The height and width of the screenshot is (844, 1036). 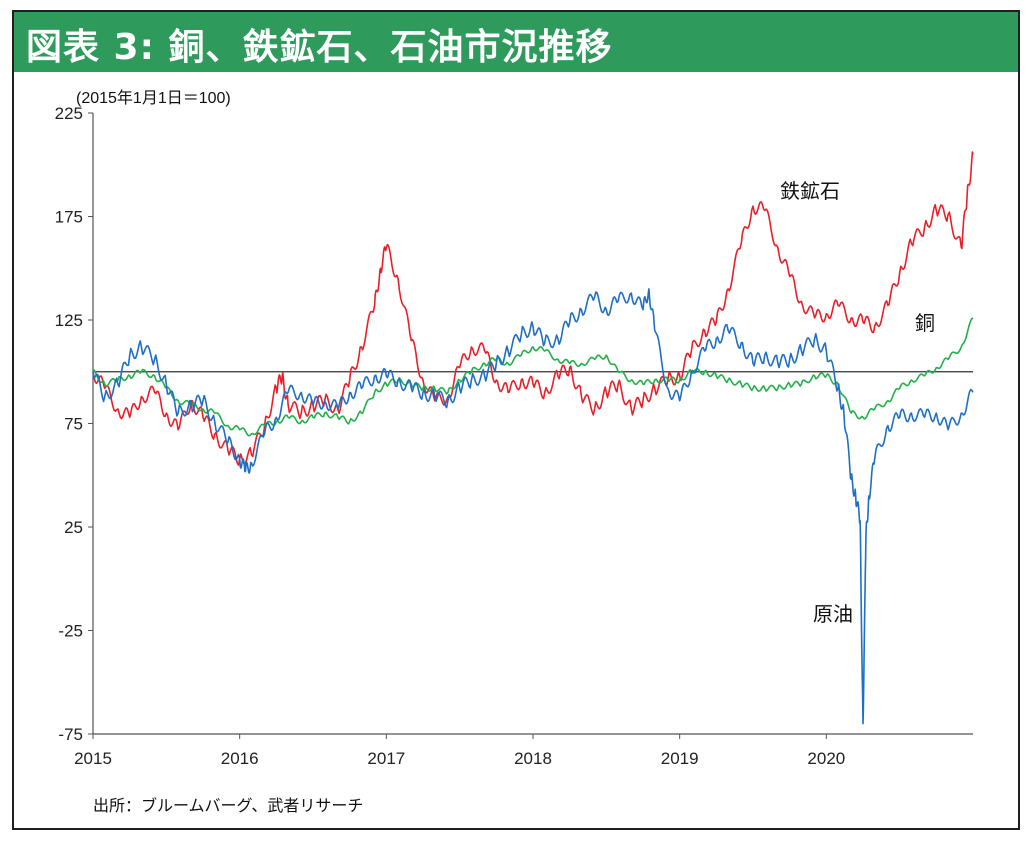 What do you see at coordinates (93, 758) in the screenshot?
I see `x-tick-label: 2015` at bounding box center [93, 758].